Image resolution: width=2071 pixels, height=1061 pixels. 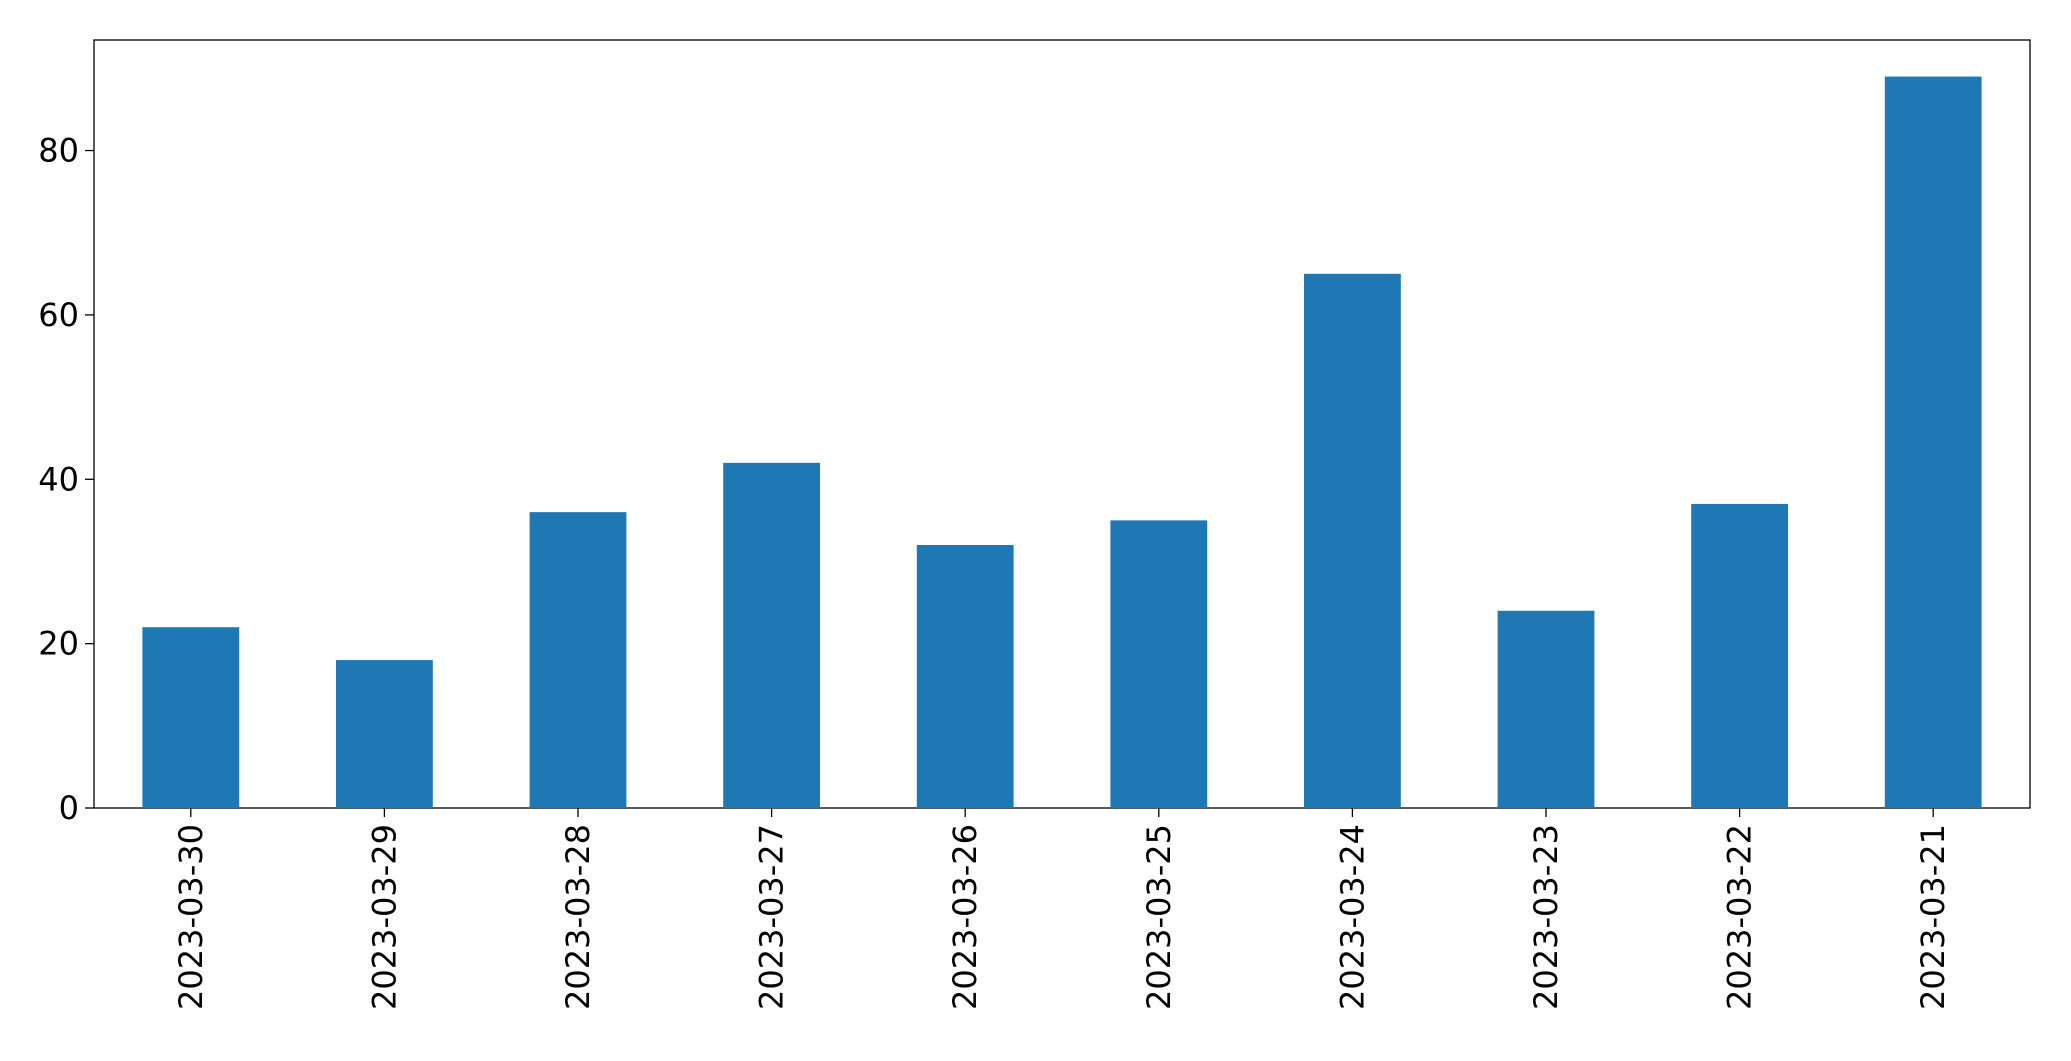 I want to click on y-tick-label: 0, so click(x=69, y=808).